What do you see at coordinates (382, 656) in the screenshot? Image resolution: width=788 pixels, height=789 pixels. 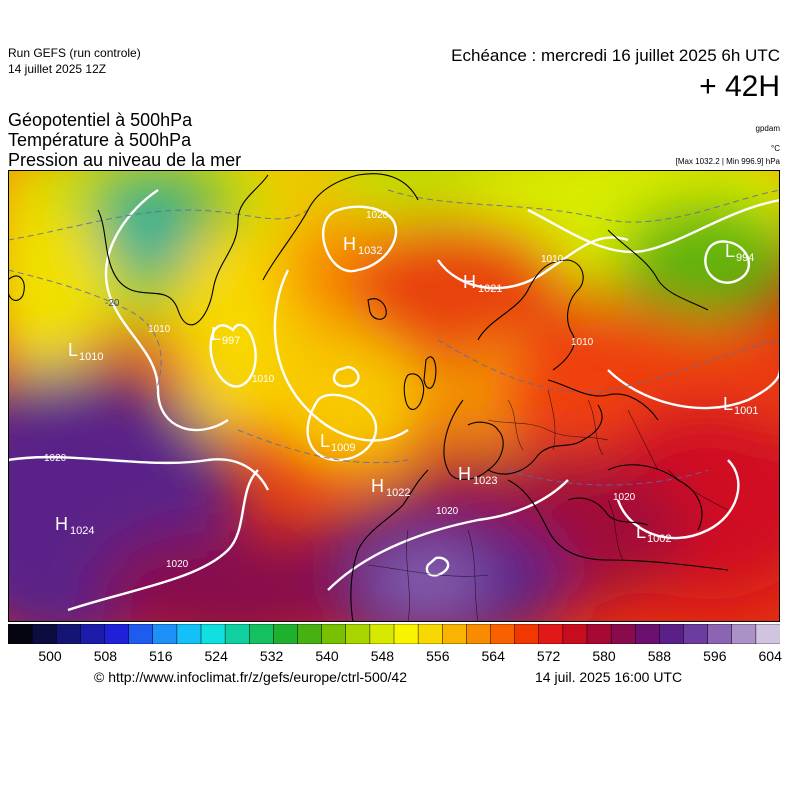 I see `colorbar-label: 548` at bounding box center [382, 656].